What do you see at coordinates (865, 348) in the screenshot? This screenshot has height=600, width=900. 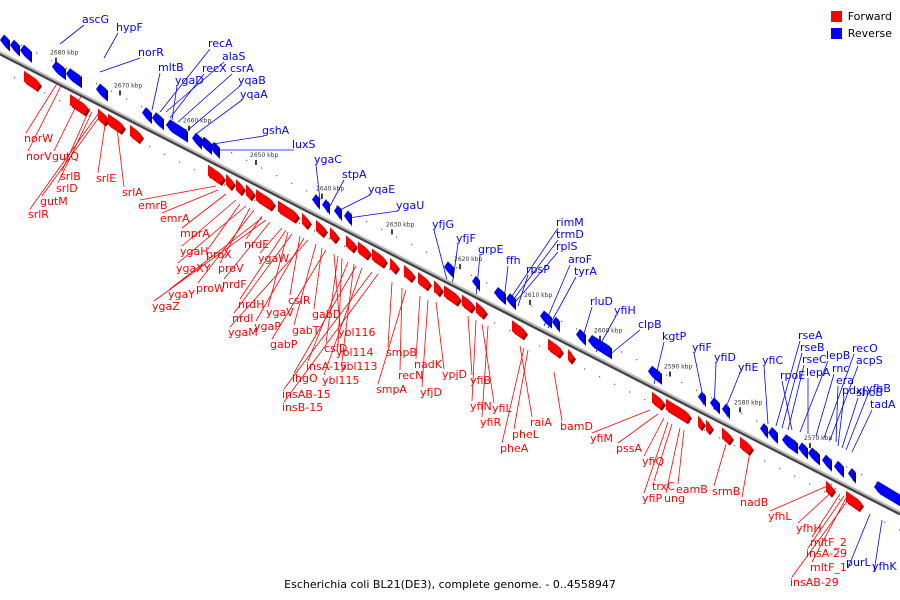 I see `gene-label-reco: recO` at bounding box center [865, 348].